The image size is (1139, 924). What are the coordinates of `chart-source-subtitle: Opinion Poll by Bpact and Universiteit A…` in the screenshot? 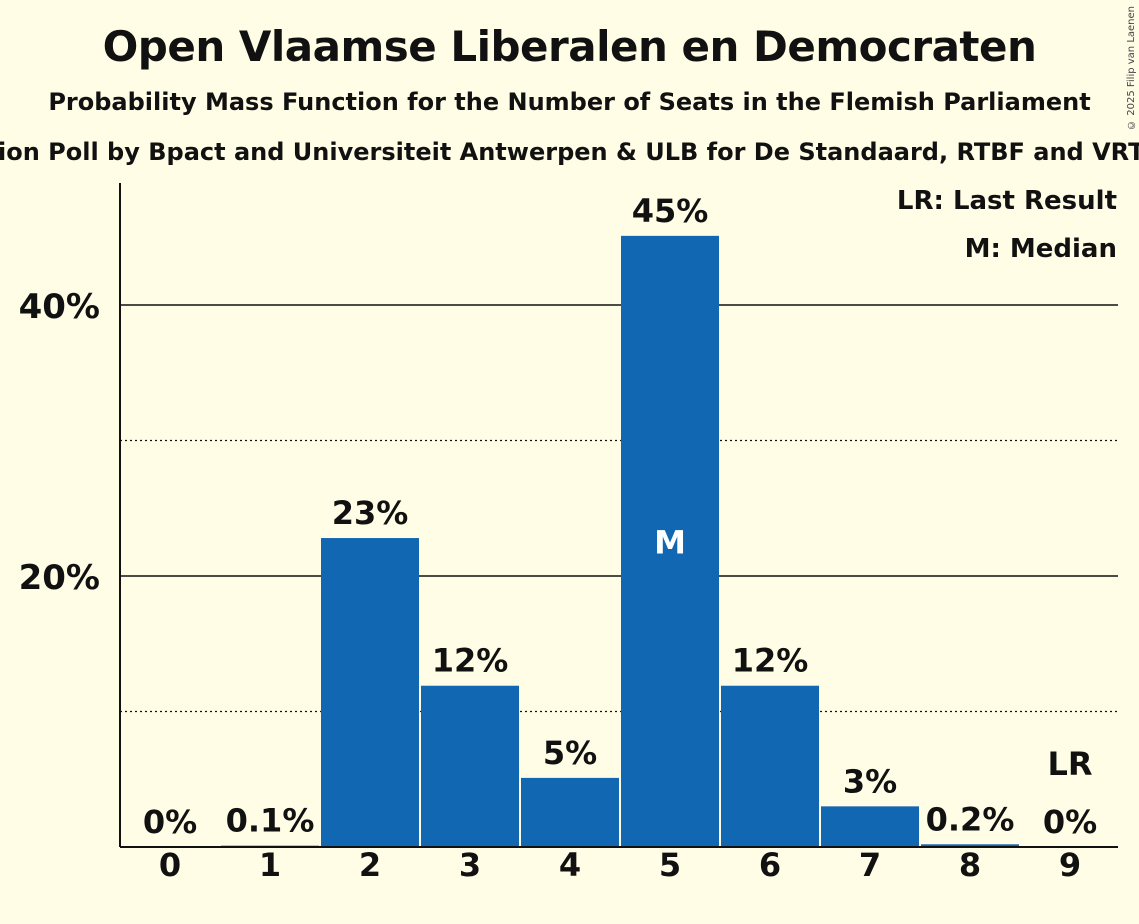 It's located at (569, 152).